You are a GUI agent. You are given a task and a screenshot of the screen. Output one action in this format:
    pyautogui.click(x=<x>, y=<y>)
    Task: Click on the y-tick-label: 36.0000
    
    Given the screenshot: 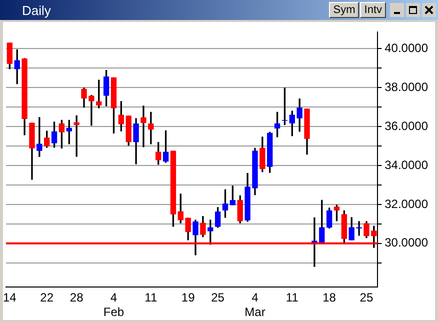 What is the action you would take?
    pyautogui.click(x=406, y=125)
    